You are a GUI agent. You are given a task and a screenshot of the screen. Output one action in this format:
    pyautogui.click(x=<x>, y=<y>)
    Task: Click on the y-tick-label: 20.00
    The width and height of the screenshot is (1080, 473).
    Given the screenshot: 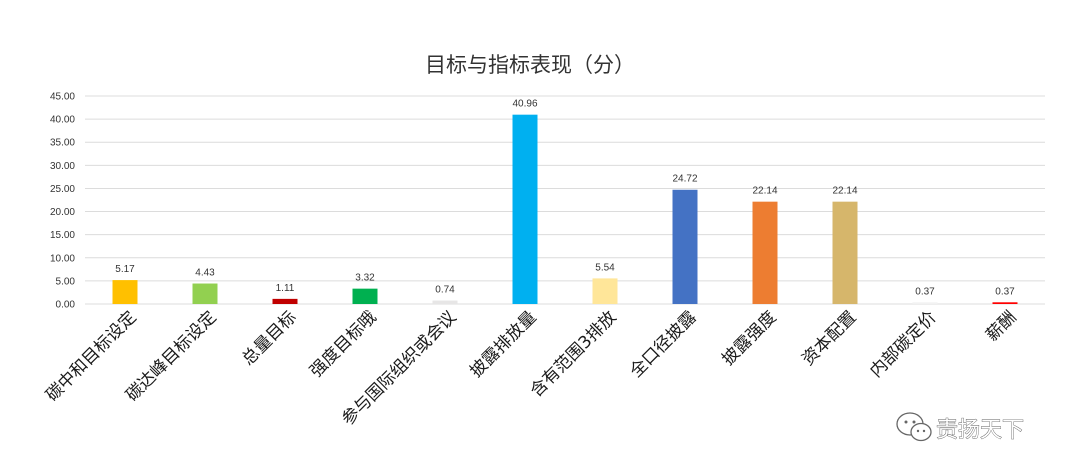 What is the action you would take?
    pyautogui.click(x=62, y=212)
    